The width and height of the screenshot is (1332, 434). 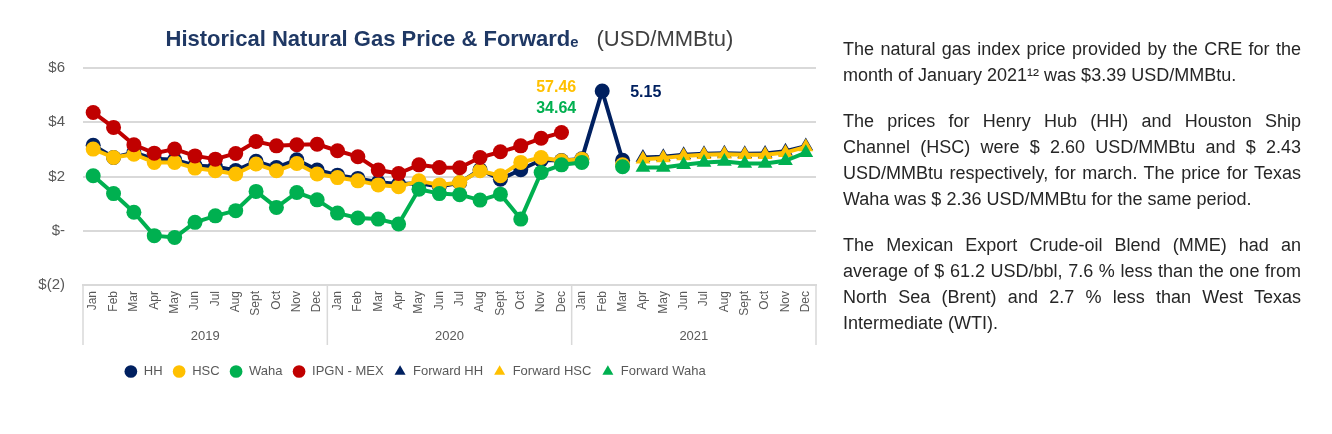 What do you see at coordinates (665, 38) in the screenshot?
I see `chart-subtitle: (USD/MMBtu)` at bounding box center [665, 38].